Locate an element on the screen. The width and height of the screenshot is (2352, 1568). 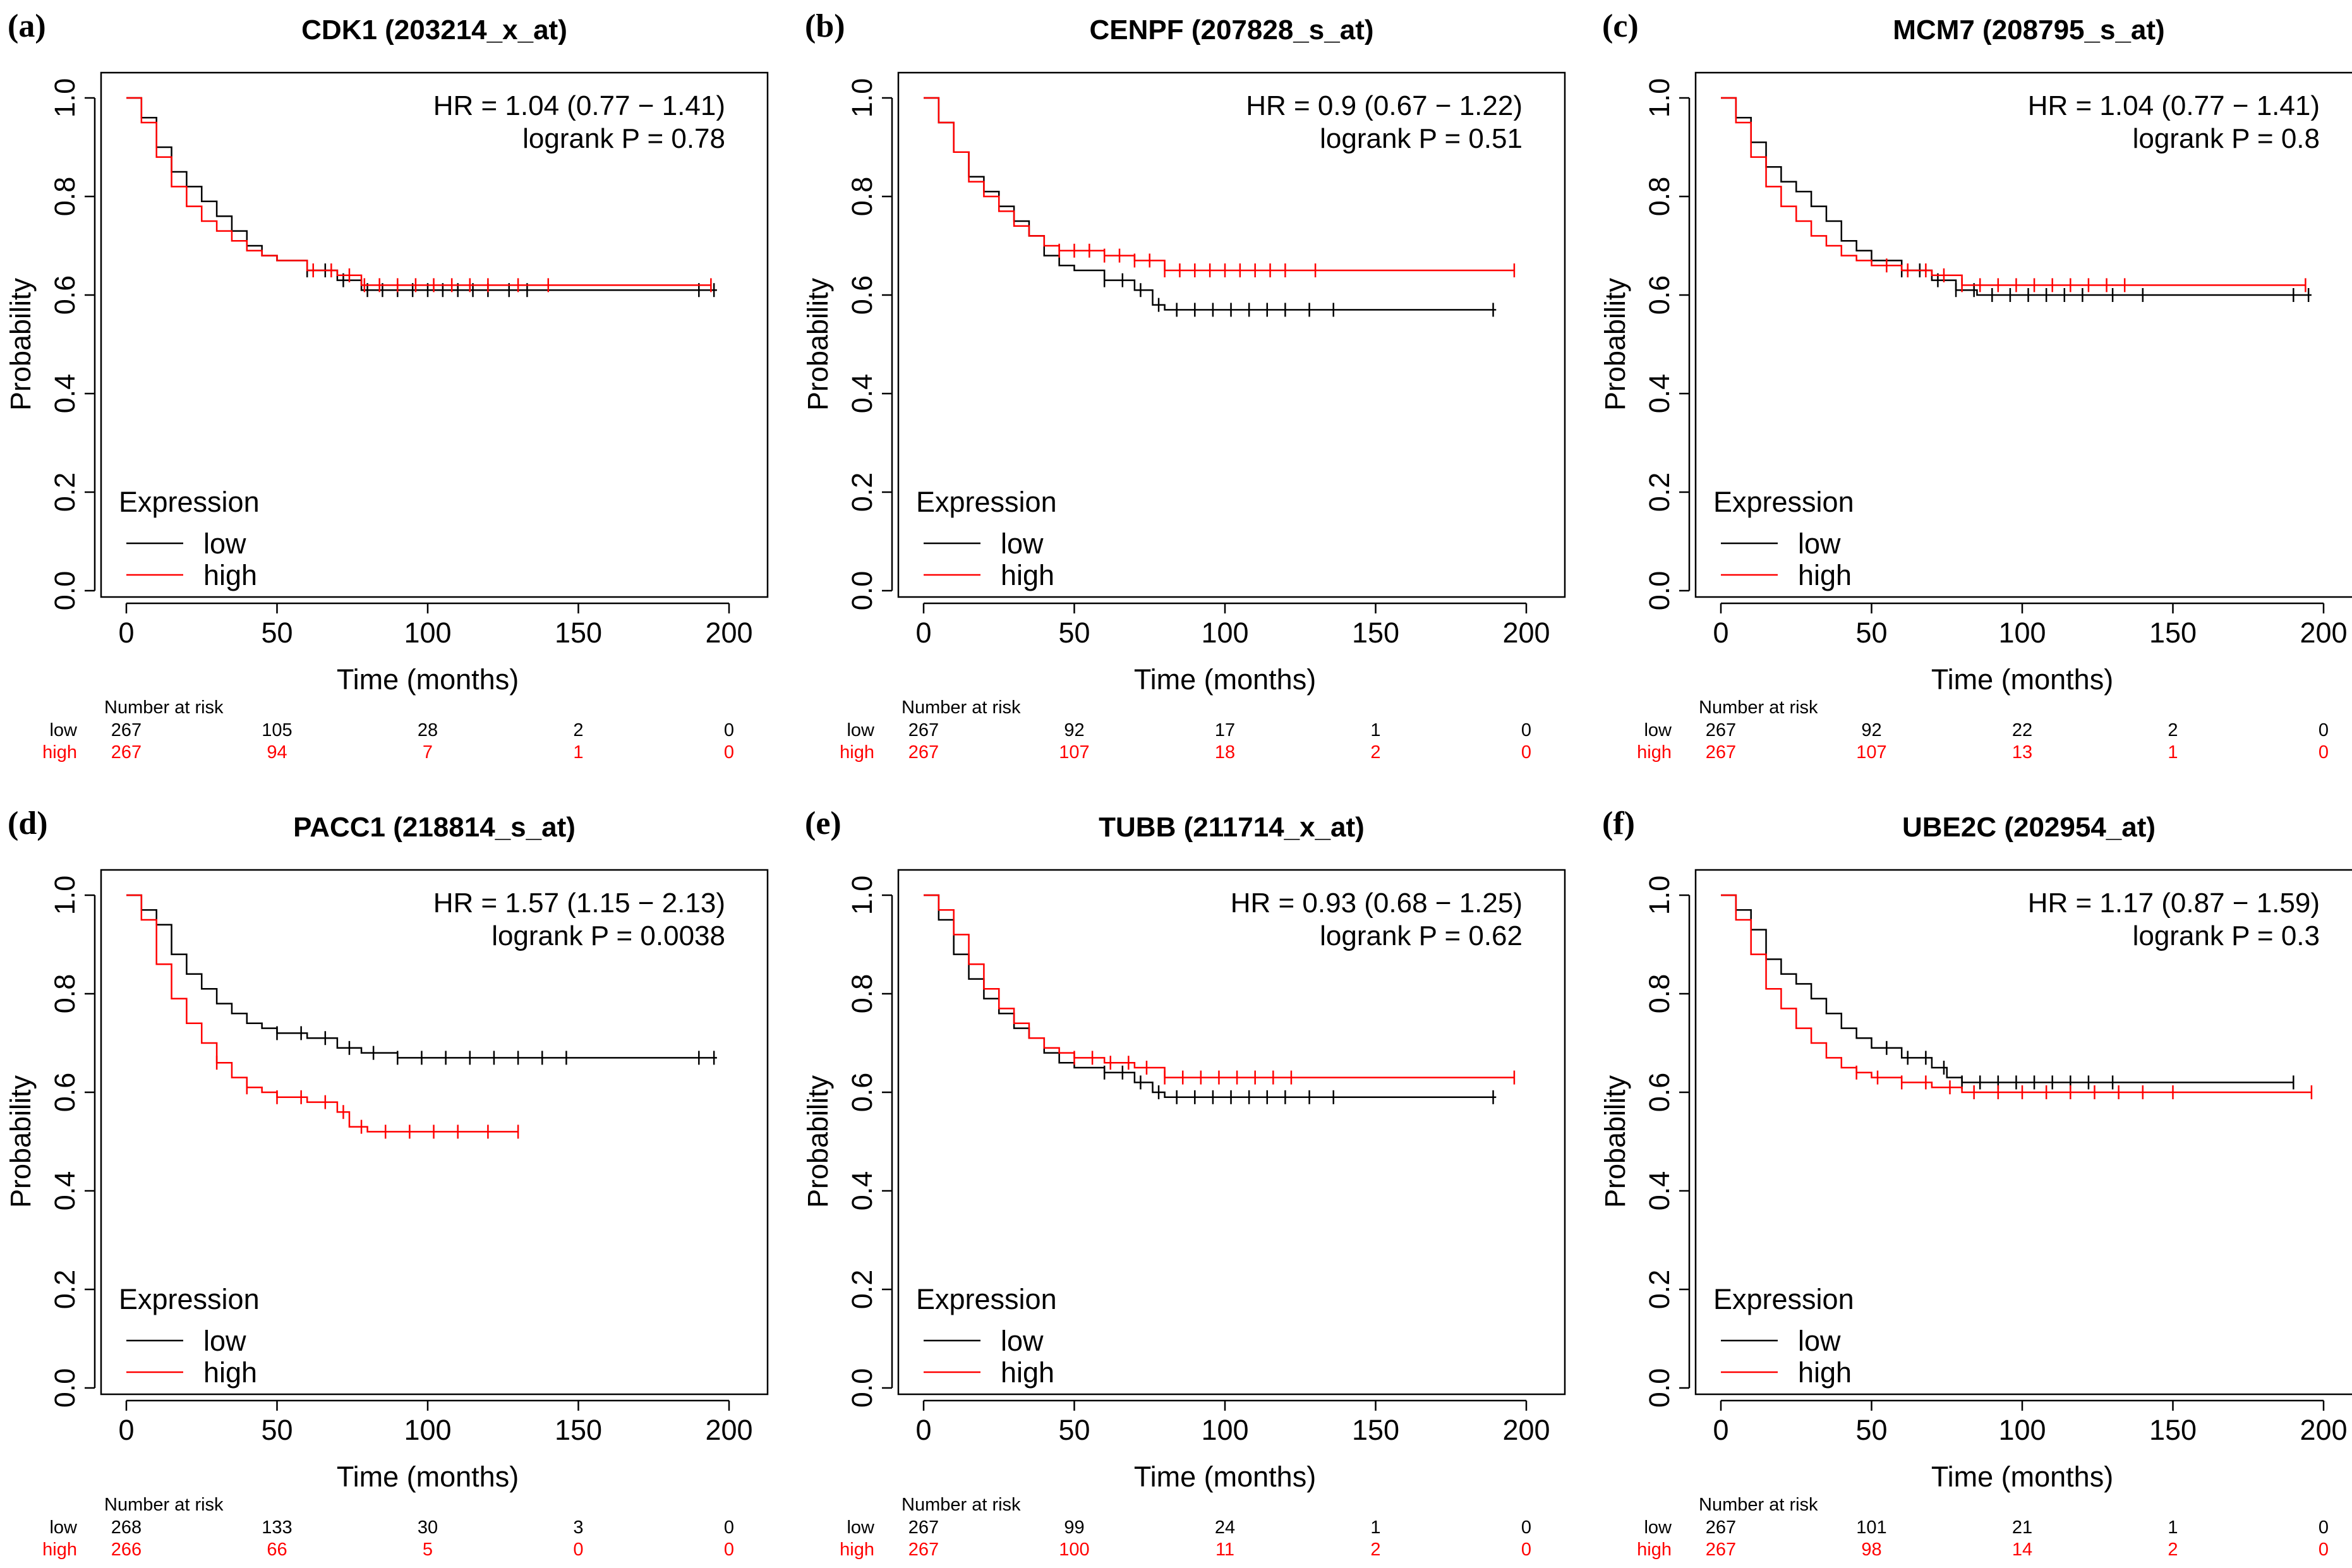
logrank-p-text: logrank P = 0.51 is located at coordinates (1421, 138).